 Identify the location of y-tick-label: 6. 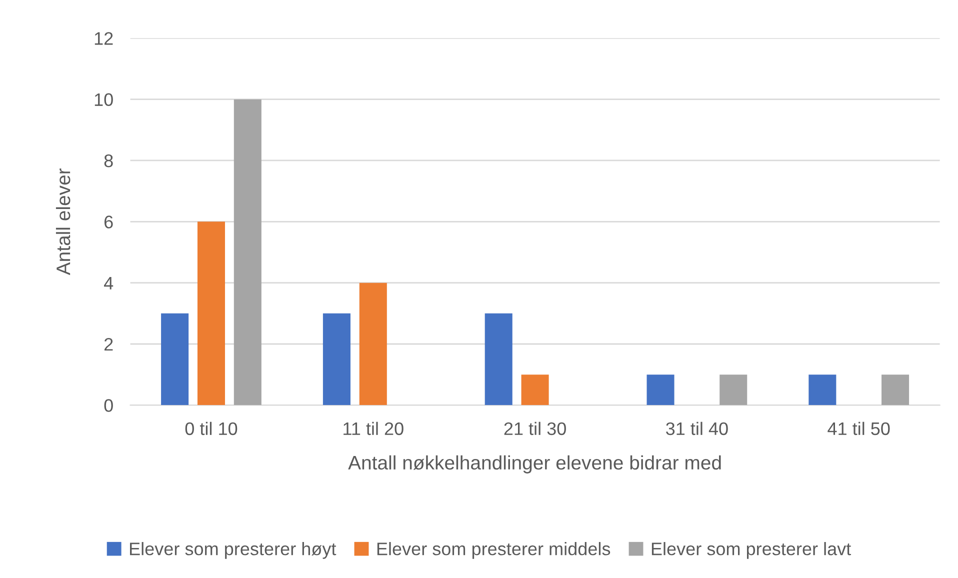
(108, 222).